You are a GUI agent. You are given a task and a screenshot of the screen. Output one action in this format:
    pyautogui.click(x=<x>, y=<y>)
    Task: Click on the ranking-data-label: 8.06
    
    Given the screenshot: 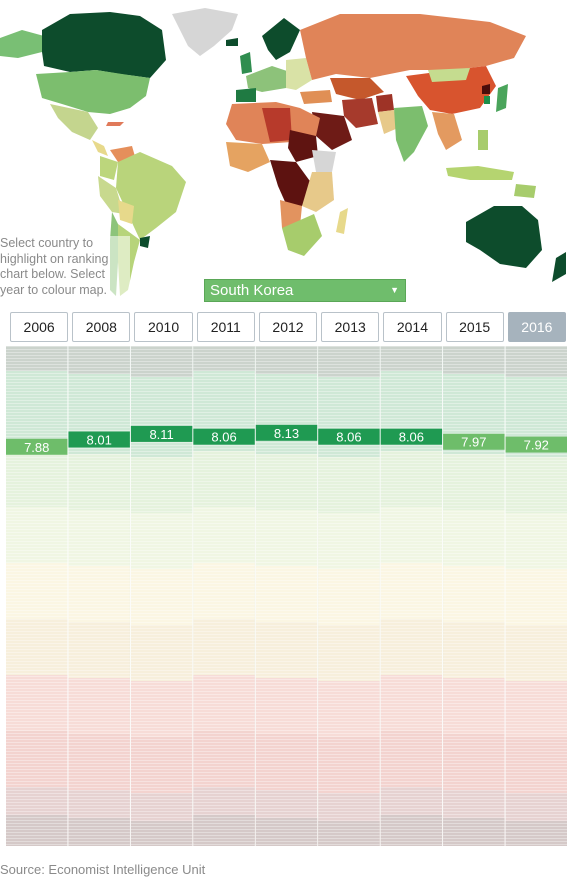 What is the action you would take?
    pyautogui.click(x=411, y=437)
    